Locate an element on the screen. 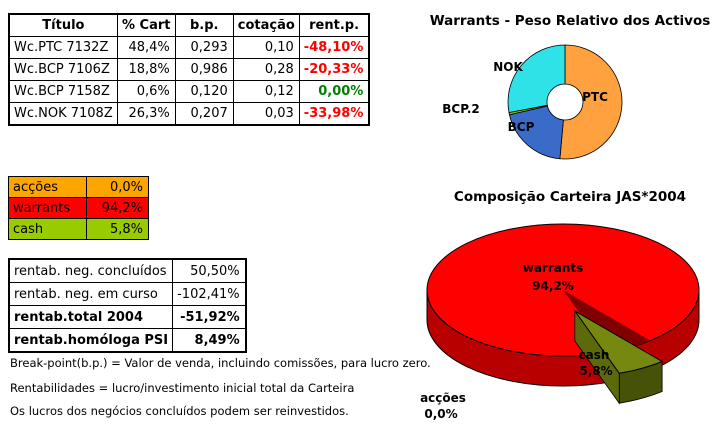 The width and height of the screenshot is (727, 446). col-header-rent: rent.p. is located at coordinates (334, 25).